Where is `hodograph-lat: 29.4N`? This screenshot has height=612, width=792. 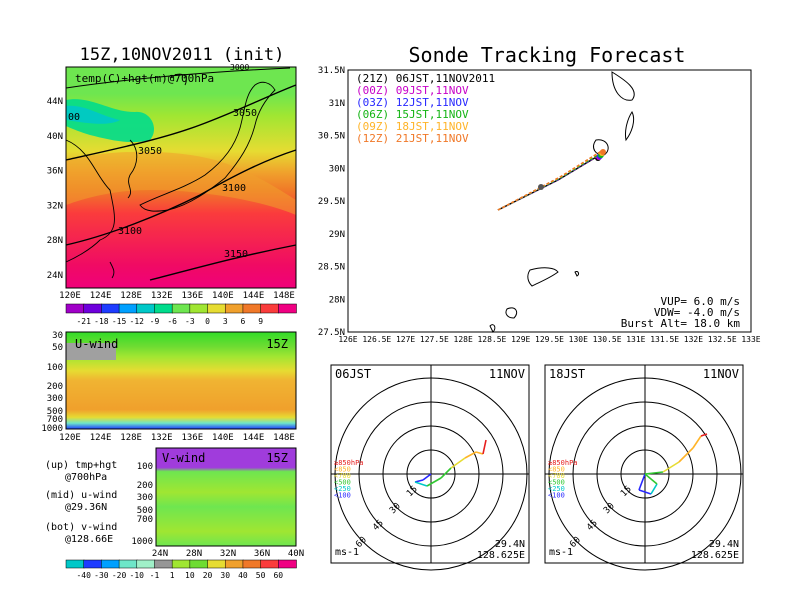 hodograph-lat: 29.4N is located at coordinates (724, 544).